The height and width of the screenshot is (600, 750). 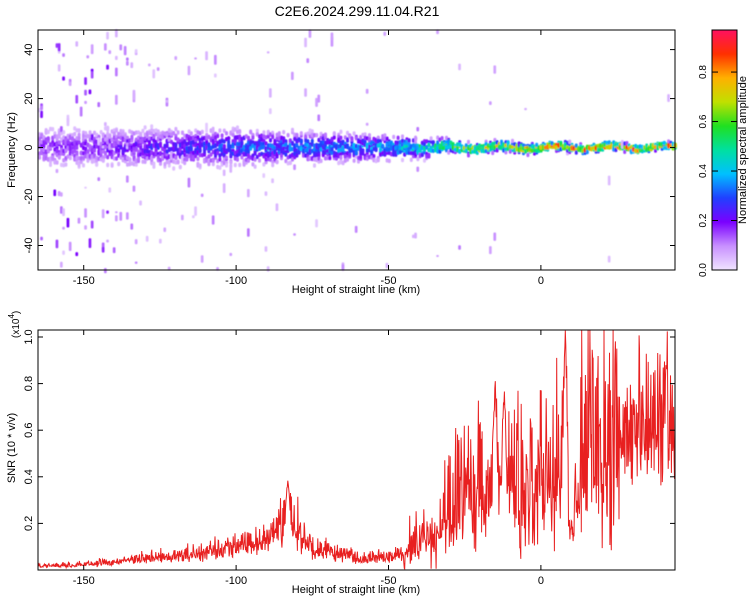 What do you see at coordinates (12, 150) in the screenshot?
I see `heatmap-y-axis-label: Frequency (Hz)` at bounding box center [12, 150].